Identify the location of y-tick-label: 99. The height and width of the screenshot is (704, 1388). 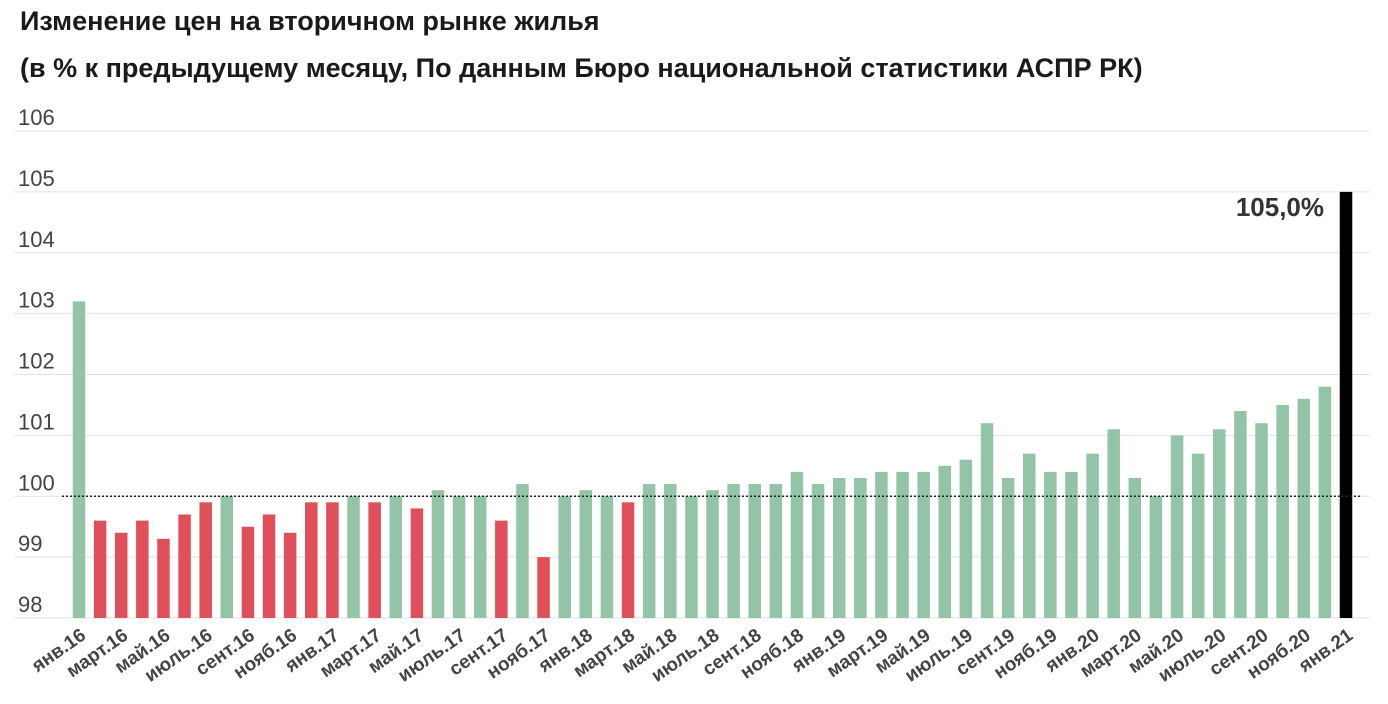
(30, 543).